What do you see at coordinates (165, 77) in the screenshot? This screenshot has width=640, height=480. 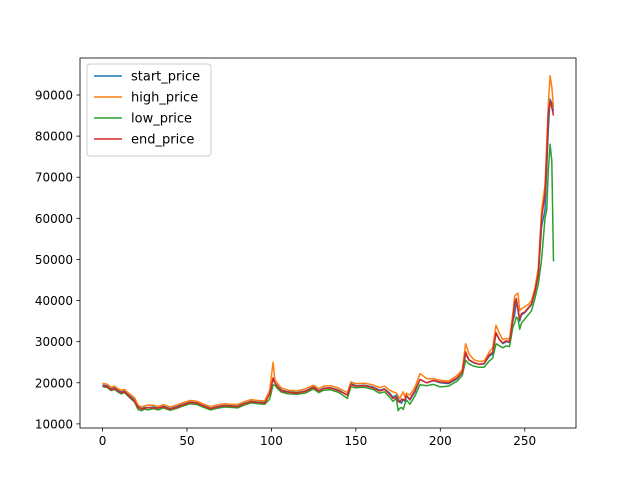 I see `legend-label-start_price: start_price` at bounding box center [165, 77].